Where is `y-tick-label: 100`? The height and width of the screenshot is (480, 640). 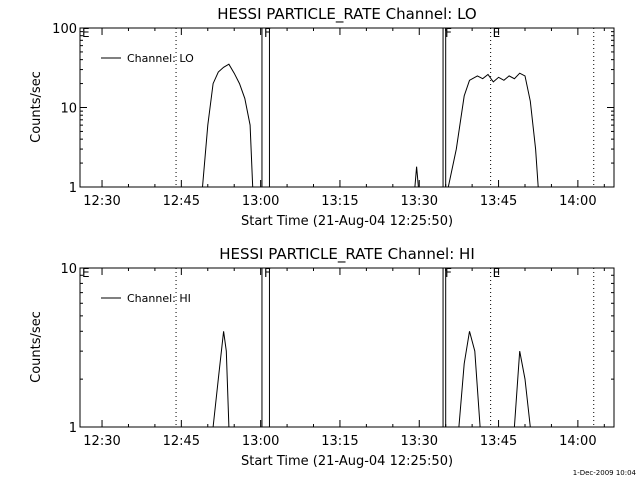 y-tick-label: 100 is located at coordinates (64, 29).